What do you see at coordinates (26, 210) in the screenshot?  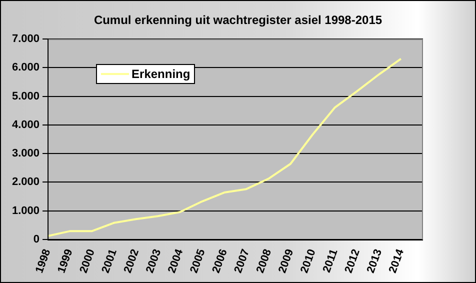 I see `y-tick-label: 1.000` at bounding box center [26, 210].